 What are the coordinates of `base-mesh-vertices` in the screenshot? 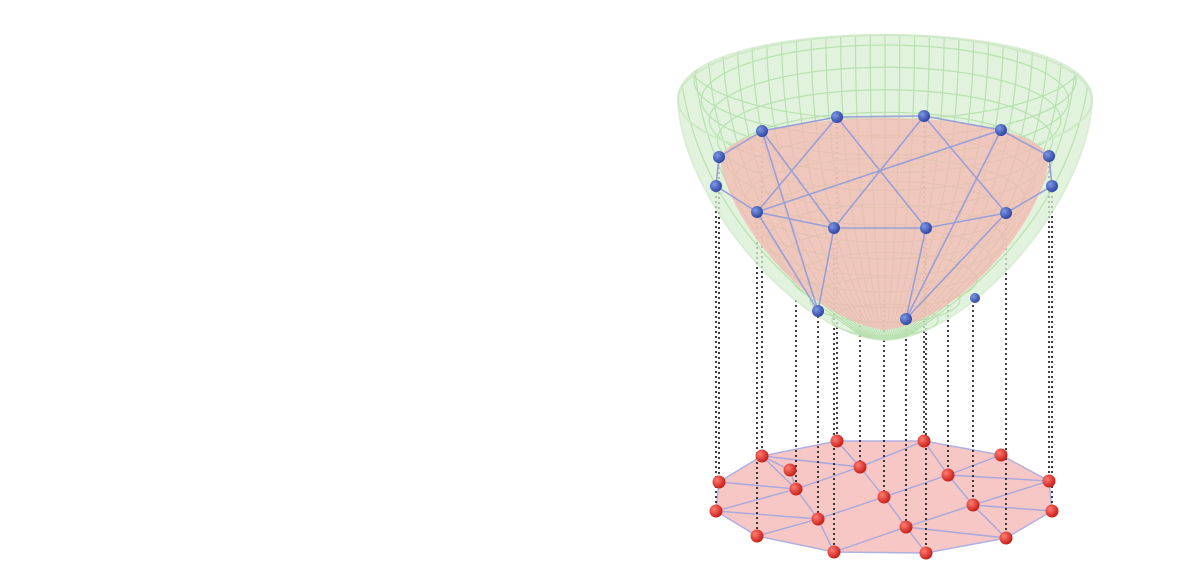 It's located at (884, 497).